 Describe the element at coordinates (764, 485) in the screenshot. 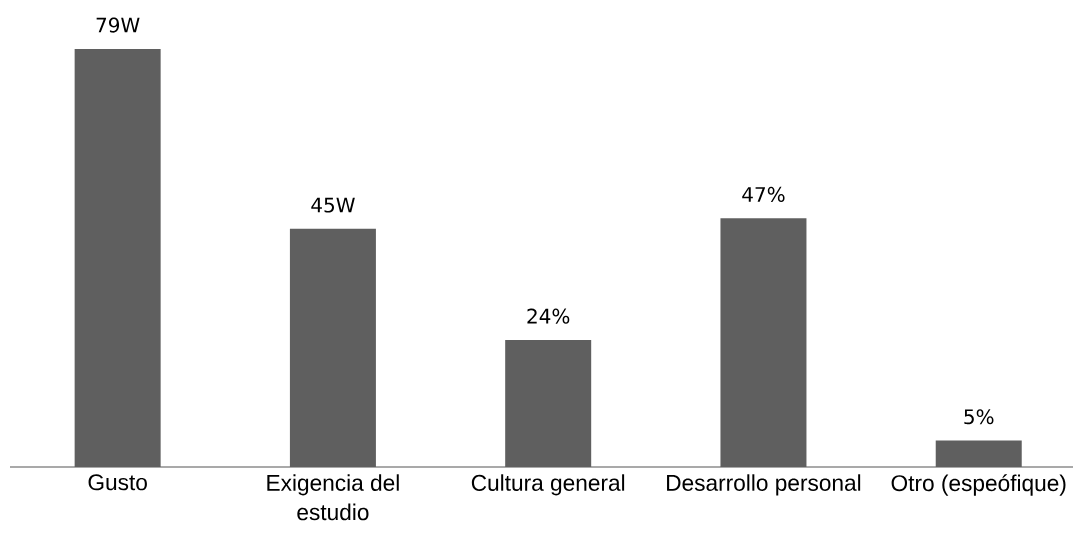

I see `x-tick-label: Desarrollo personal` at that location.